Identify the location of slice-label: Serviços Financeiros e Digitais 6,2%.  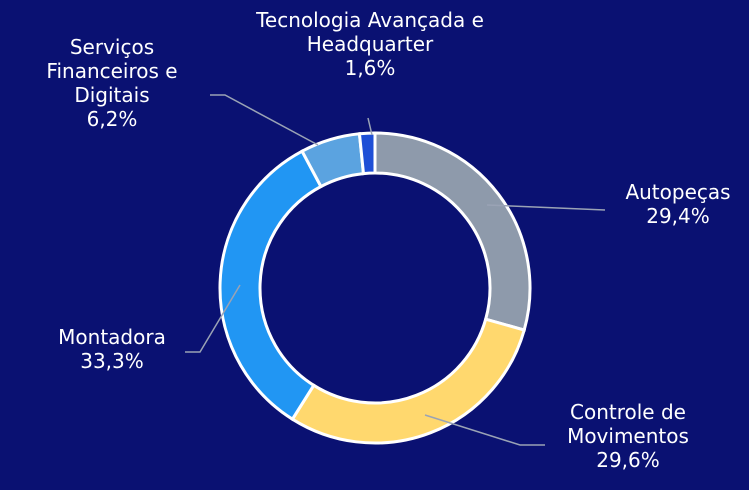
(112, 83).